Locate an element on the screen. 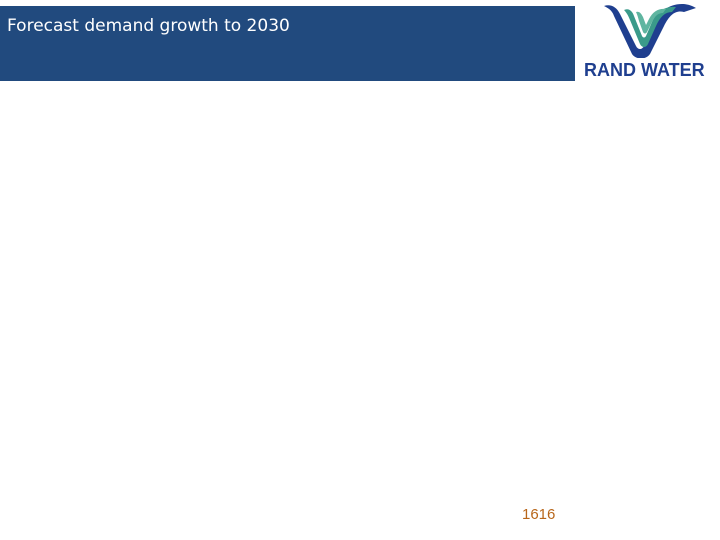 The width and height of the screenshot is (720, 540). rand-water-logo: RAND WATER is located at coordinates (650, 42).